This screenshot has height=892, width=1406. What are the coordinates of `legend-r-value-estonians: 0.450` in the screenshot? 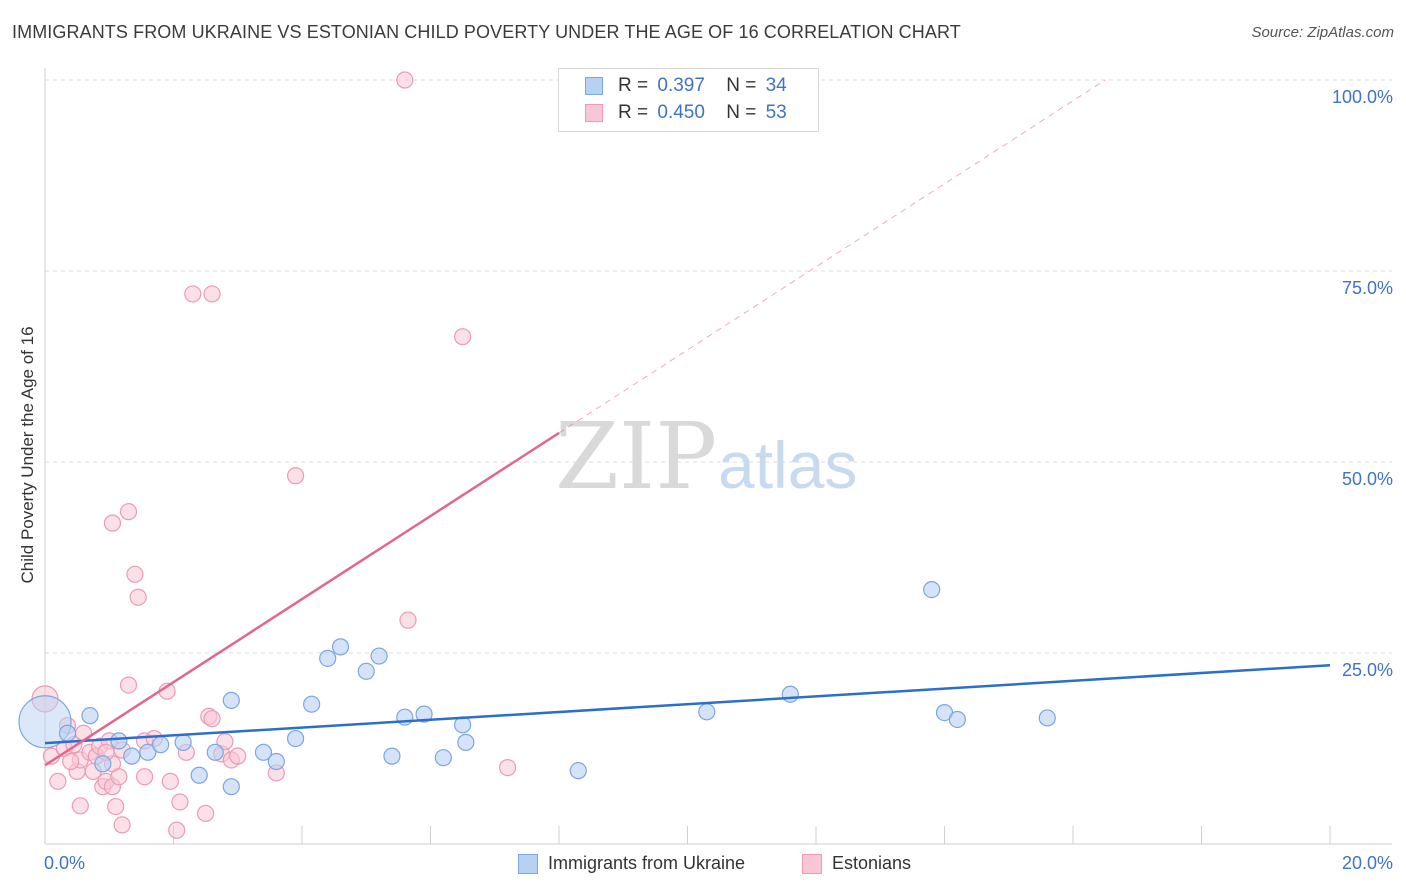 It's located at (681, 112).